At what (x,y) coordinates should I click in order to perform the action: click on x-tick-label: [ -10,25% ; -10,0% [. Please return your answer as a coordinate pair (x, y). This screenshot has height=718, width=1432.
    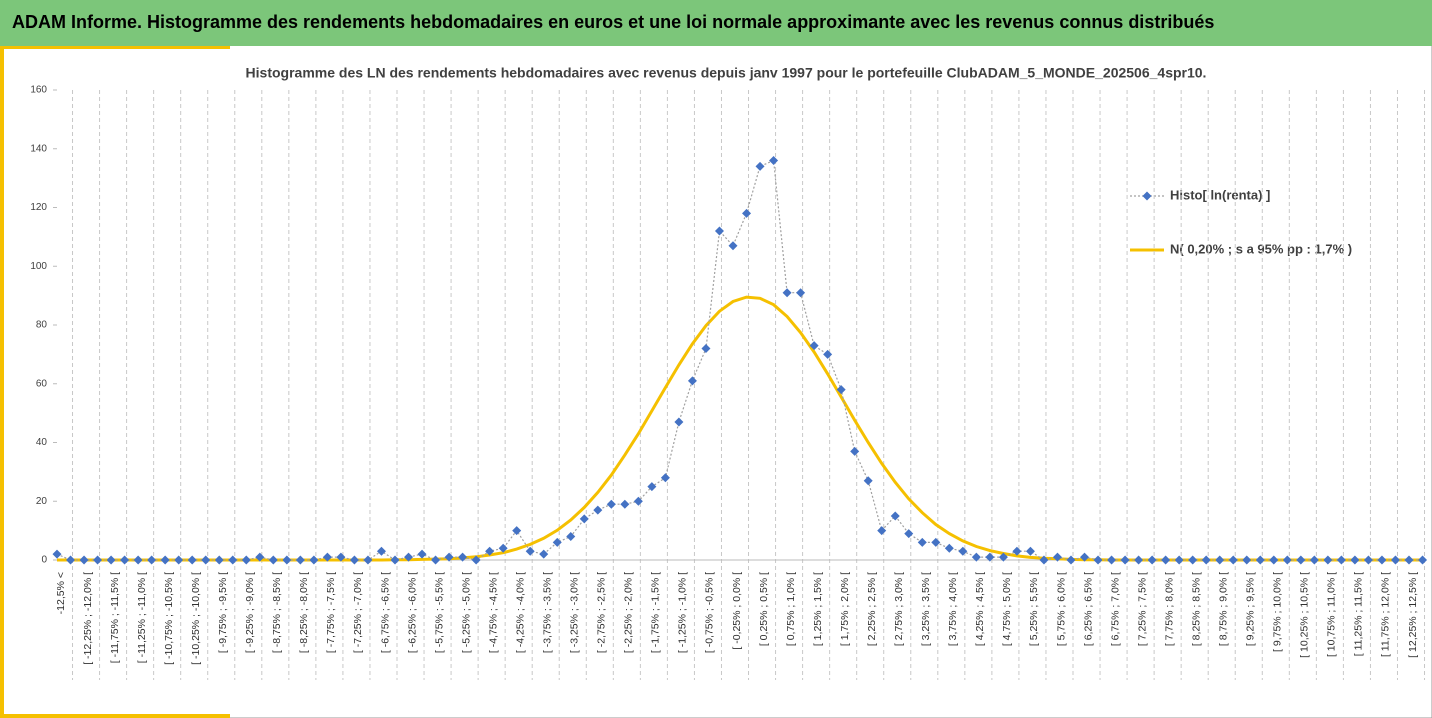
    Looking at the image, I should click on (196, 618).